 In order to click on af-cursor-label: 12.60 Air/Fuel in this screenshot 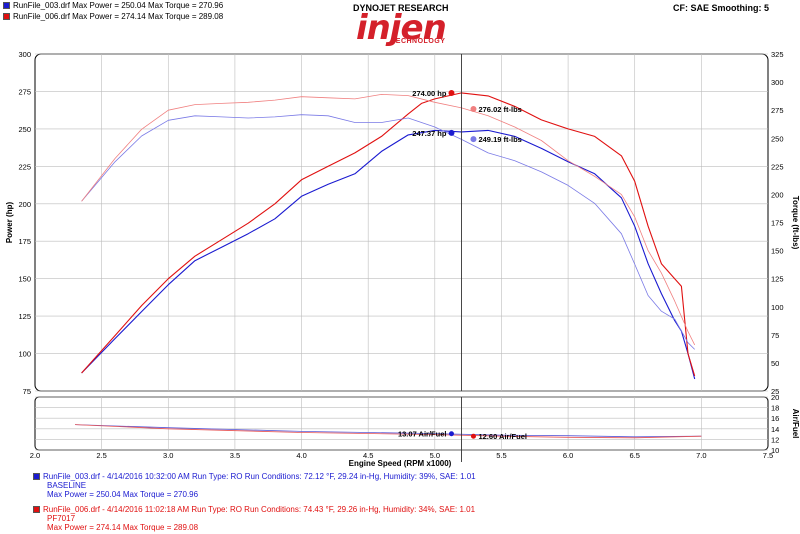, I will do `click(502, 436)`.